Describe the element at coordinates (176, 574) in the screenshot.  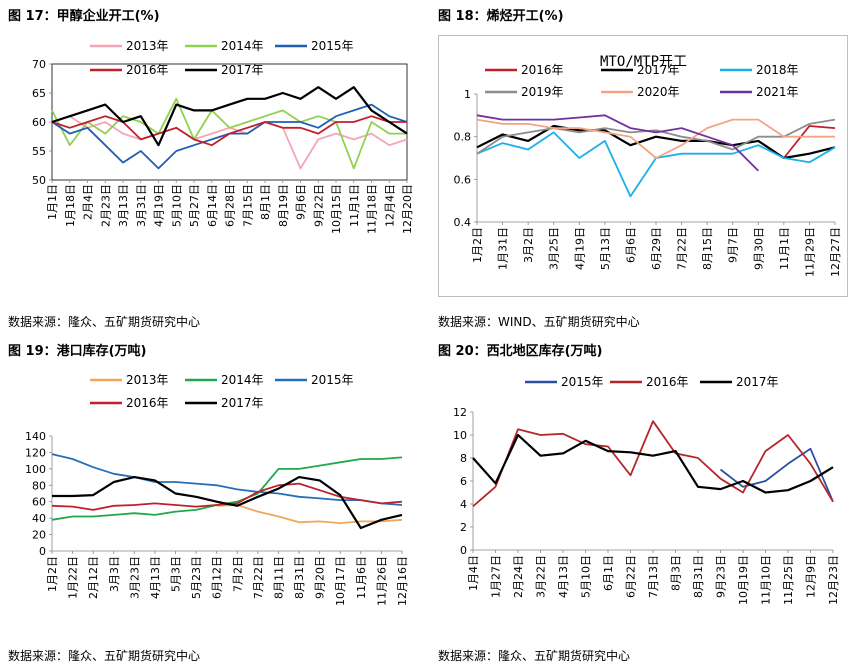
I see `x-tick-label: 5月3日` at that location.